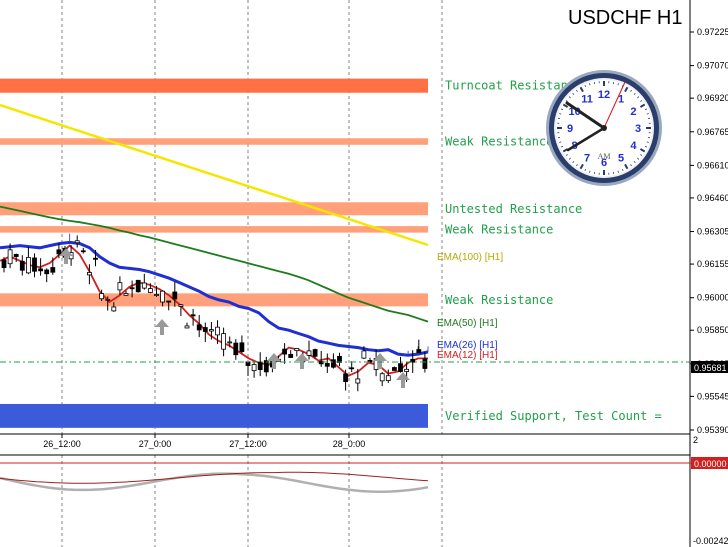 Image resolution: width=728 pixels, height=547 pixels. Describe the element at coordinates (587, 158) in the screenshot. I see `clock-number: 7` at that location.